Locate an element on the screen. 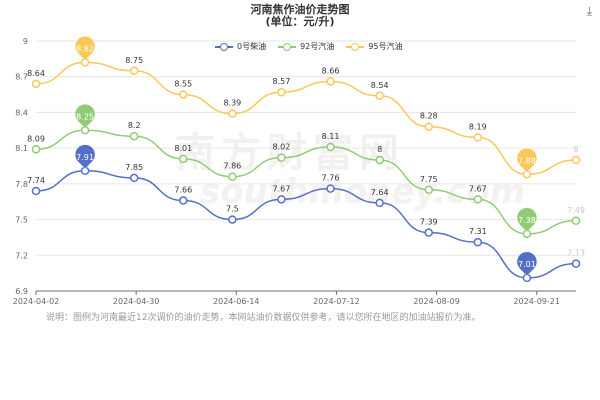 The image size is (600, 400). x-tick-label: 2024-08-09 is located at coordinates (436, 301).